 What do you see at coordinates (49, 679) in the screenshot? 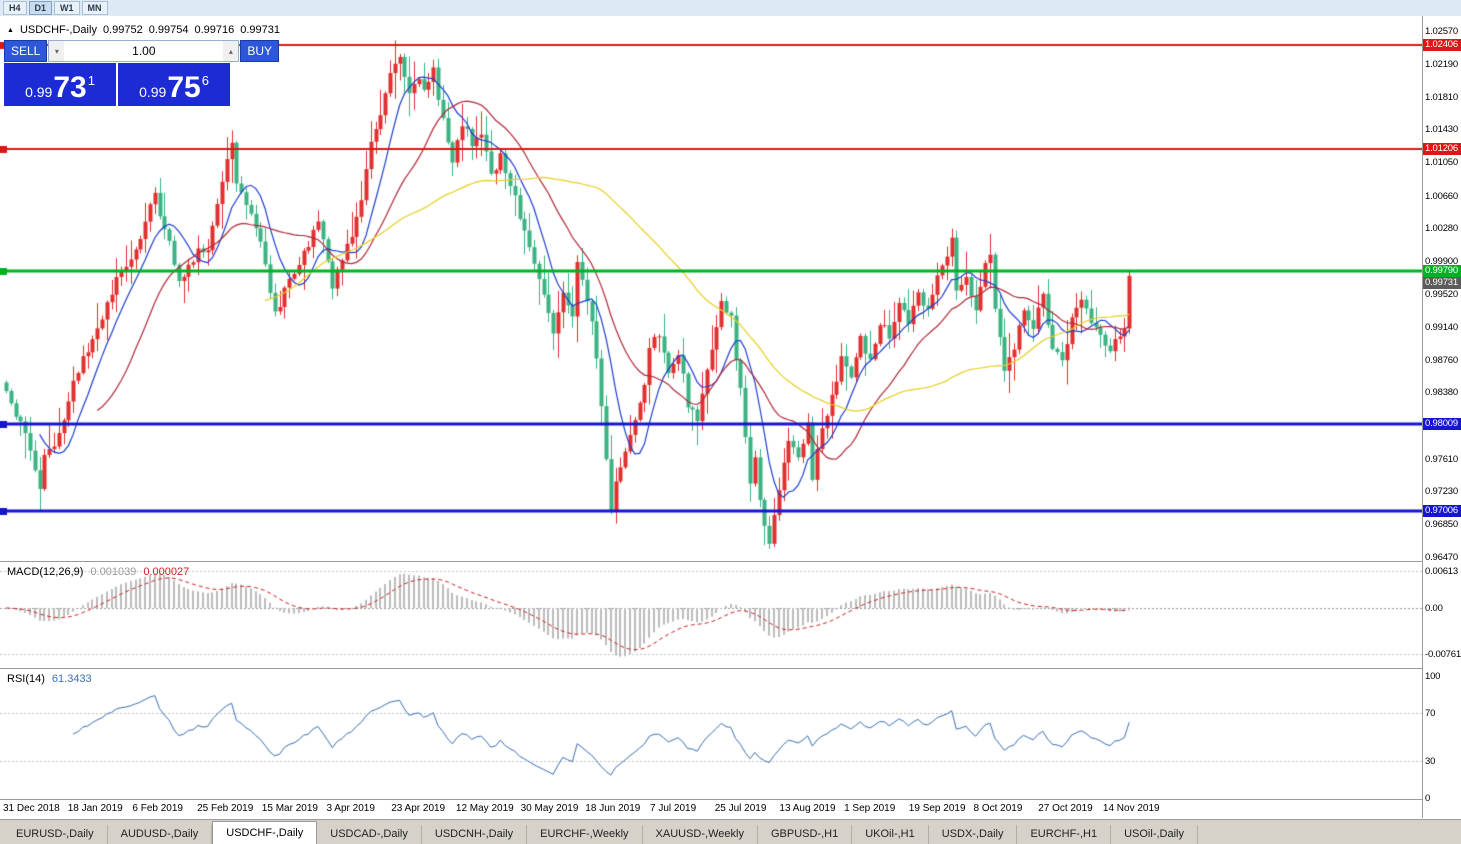
I see `rsi-label: RSI(14) 61.3433` at bounding box center [49, 679].